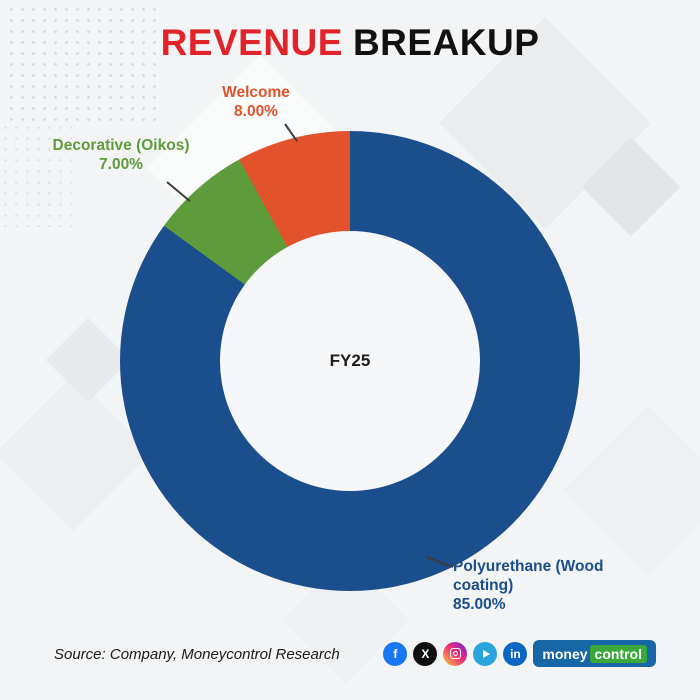  I want to click on callout-welcome-label: Welcome, so click(256, 92).